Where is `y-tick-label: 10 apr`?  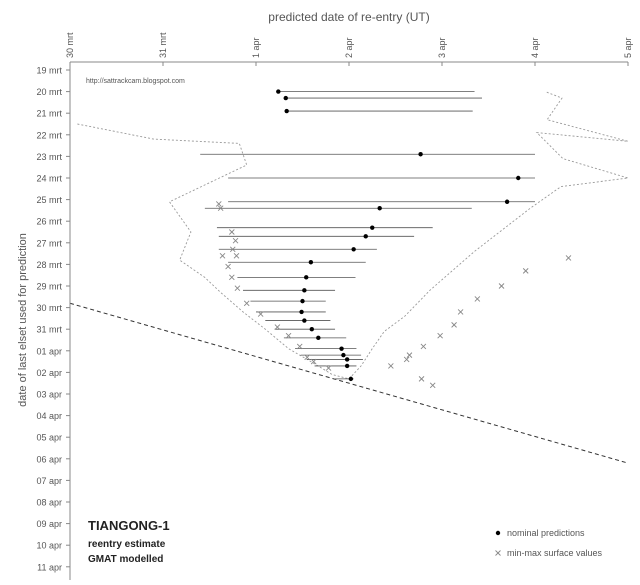 y-tick-label: 10 apr is located at coordinates (49, 546).